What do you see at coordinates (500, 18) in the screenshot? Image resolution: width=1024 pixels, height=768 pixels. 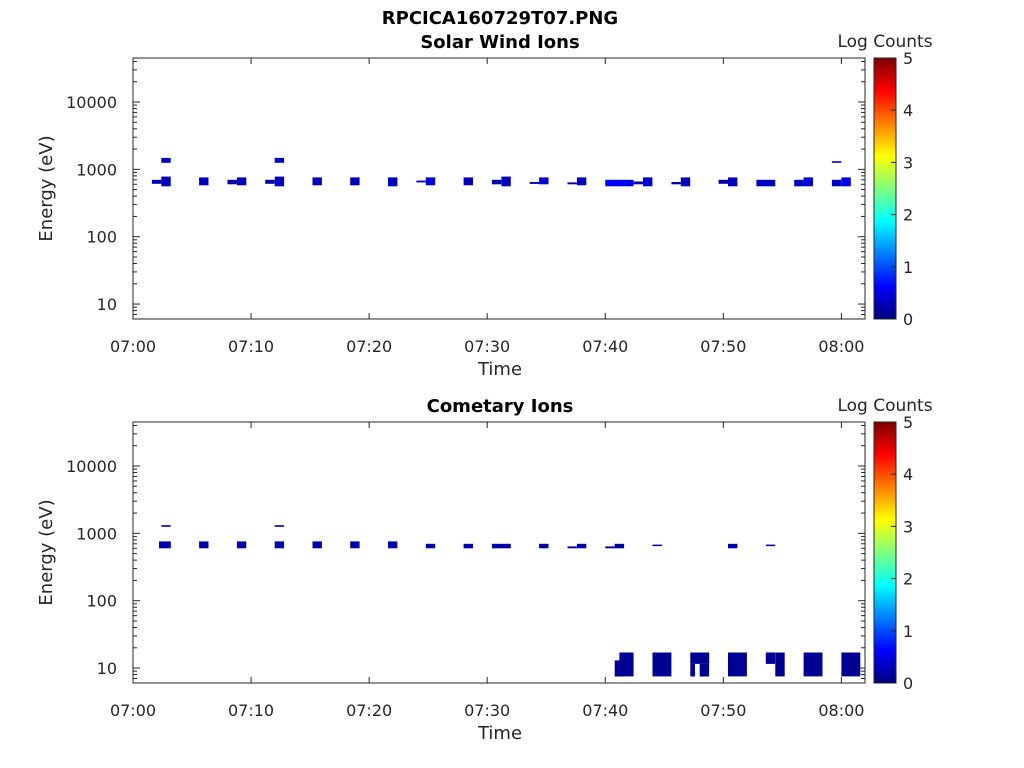 I see `figure-title: RPCICA160729T07.PNG` at bounding box center [500, 18].